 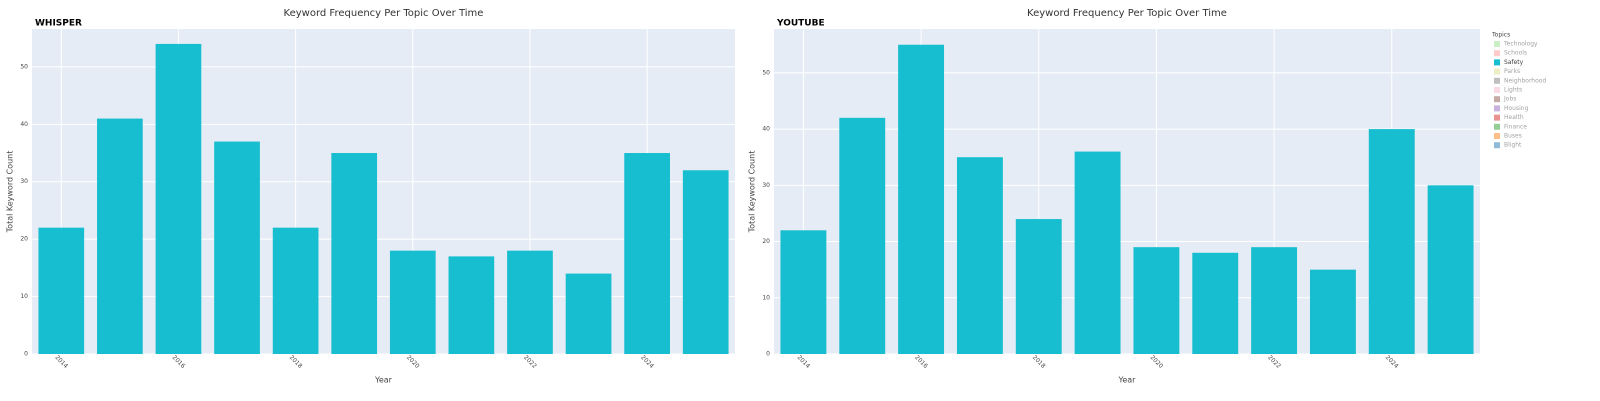 What do you see at coordinates (1512, 71) in the screenshot?
I see `legend-label: Parks` at bounding box center [1512, 71].